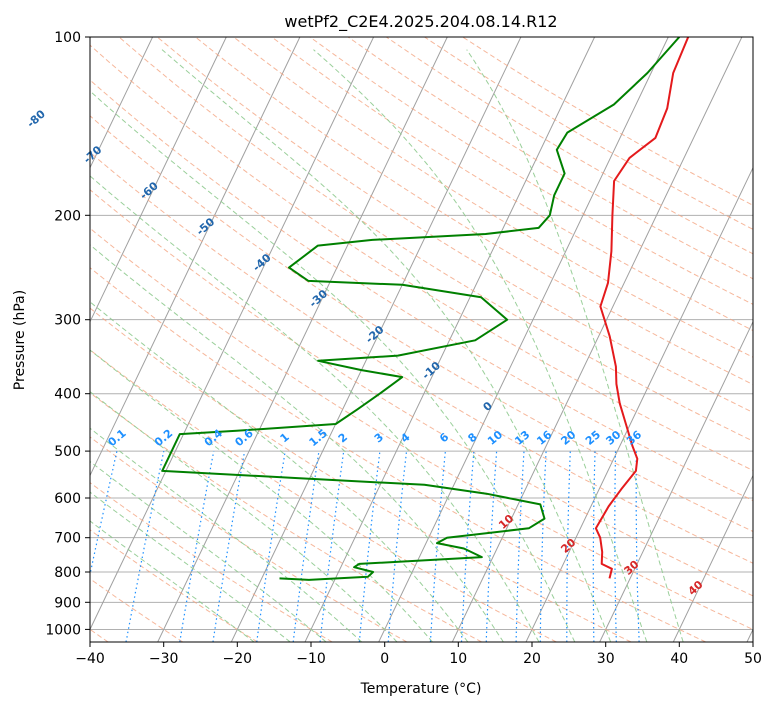 This screenshot has width=775, height=708. I want to click on x-tick-label: 20, so click(532, 659).